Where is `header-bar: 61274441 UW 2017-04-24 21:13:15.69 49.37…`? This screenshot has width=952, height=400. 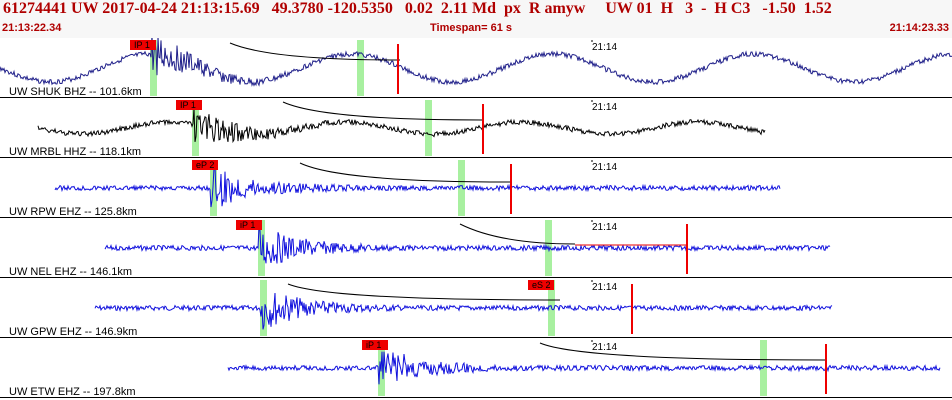 header-bar: 61274441 UW 2017-04-24 21:13:15.69 49.37… is located at coordinates (476, 19).